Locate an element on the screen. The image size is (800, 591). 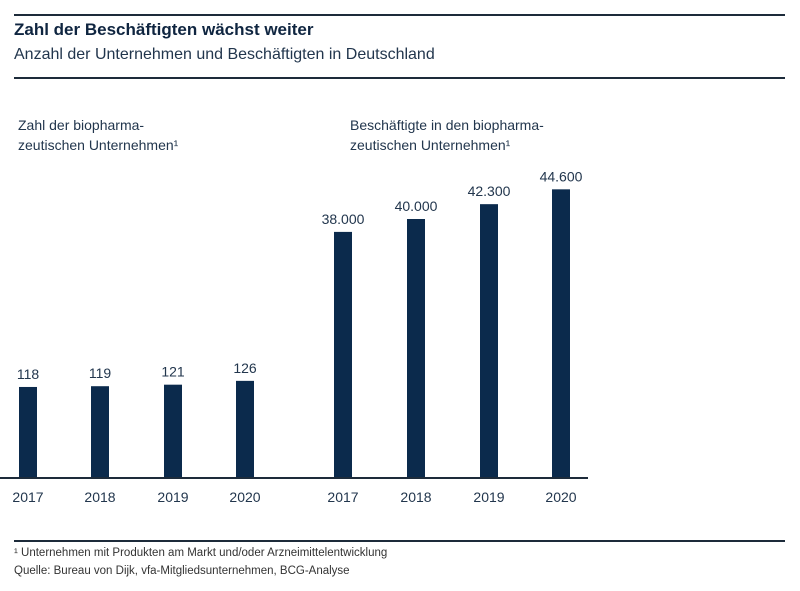
companies-x-tick-label: 2017 is located at coordinates (27, 497).